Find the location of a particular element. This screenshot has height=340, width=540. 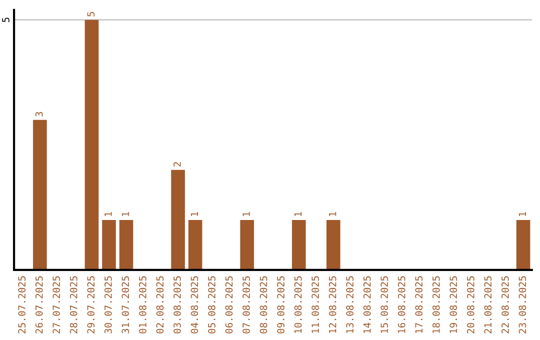

x-tick-label: 09.08.2025 is located at coordinates (280, 305).